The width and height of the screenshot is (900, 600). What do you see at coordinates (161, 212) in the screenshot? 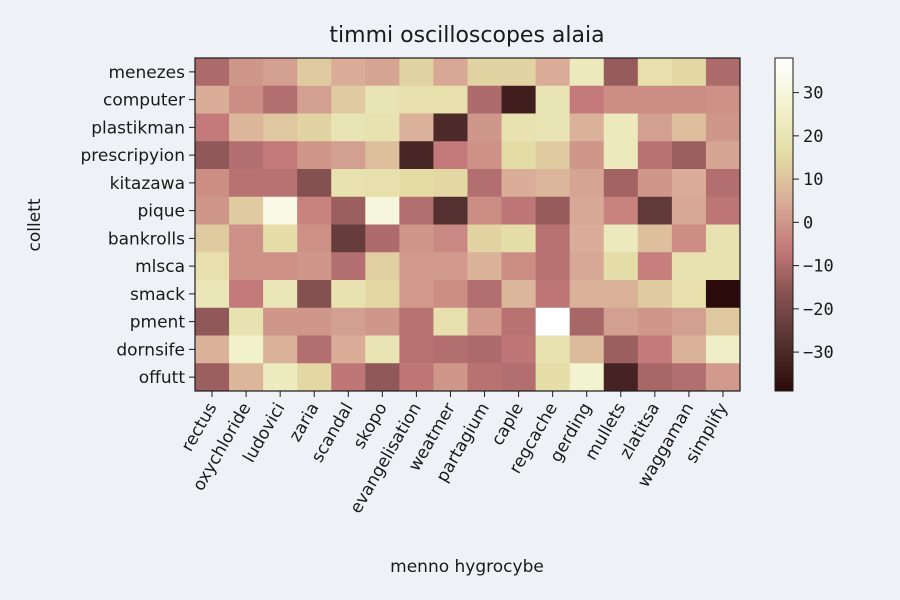
I see `y-tick-label: pique` at bounding box center [161, 212].